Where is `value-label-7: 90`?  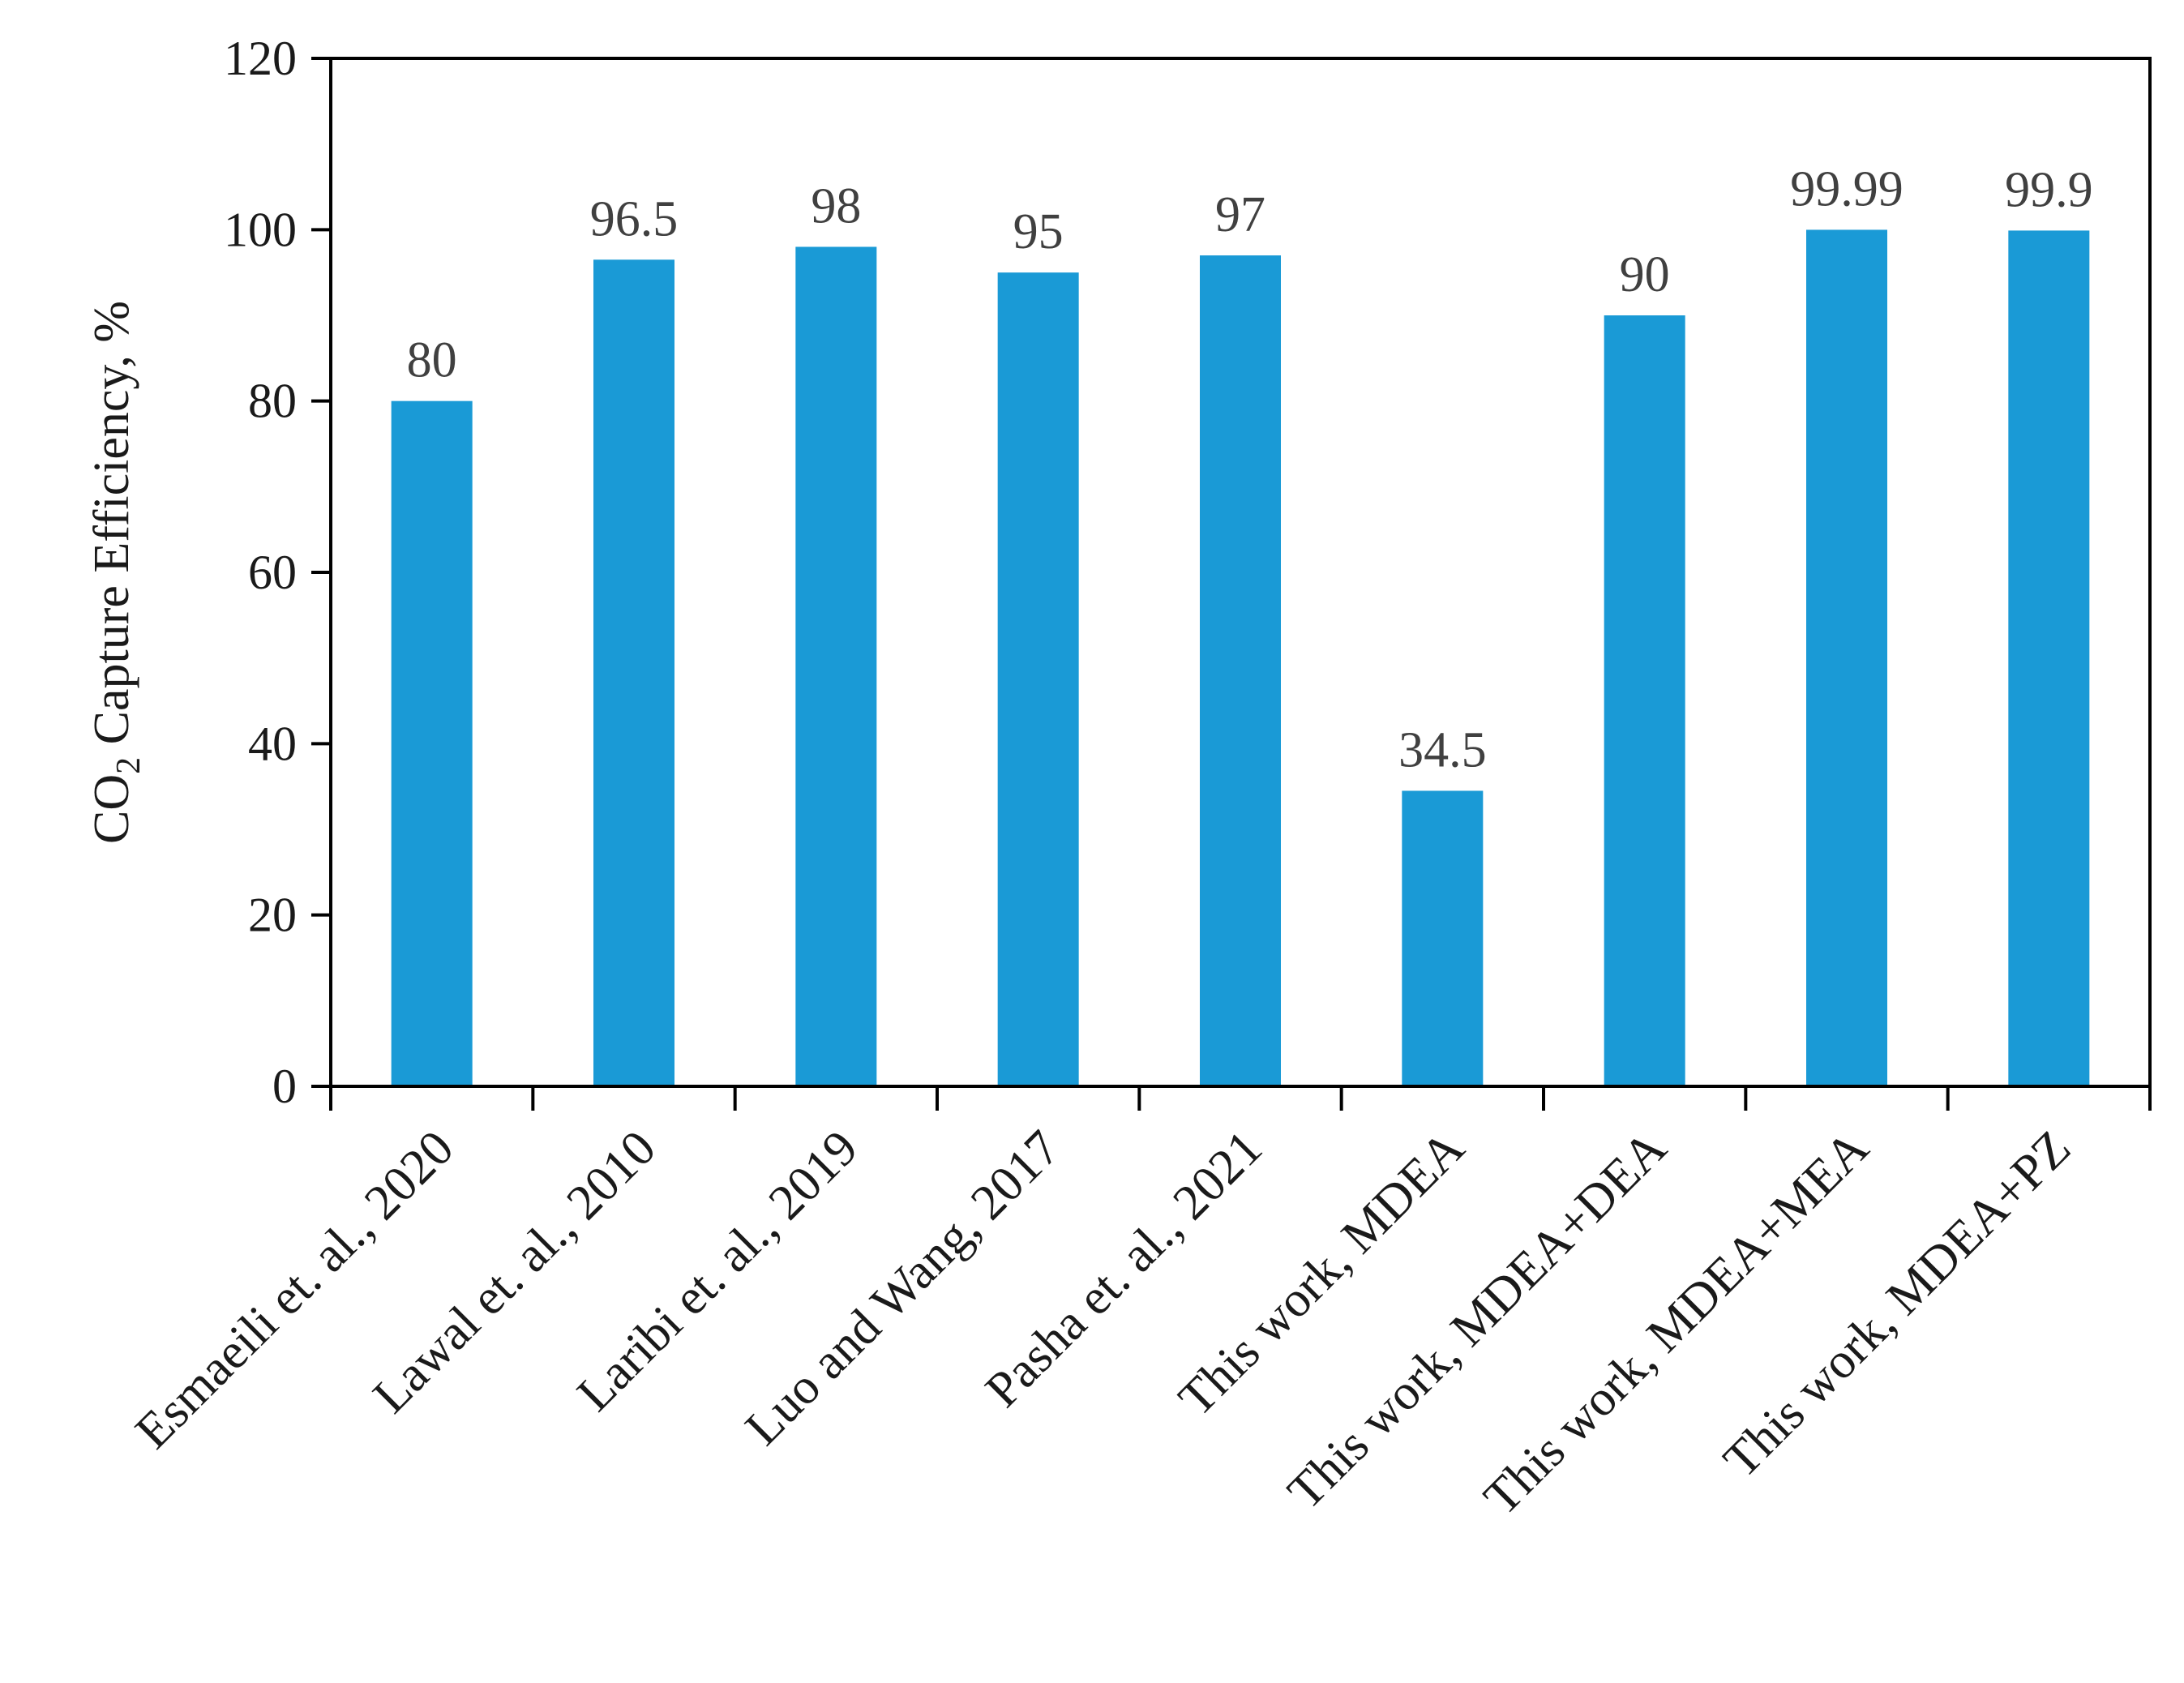
value-label-7: 90 is located at coordinates (1645, 274).